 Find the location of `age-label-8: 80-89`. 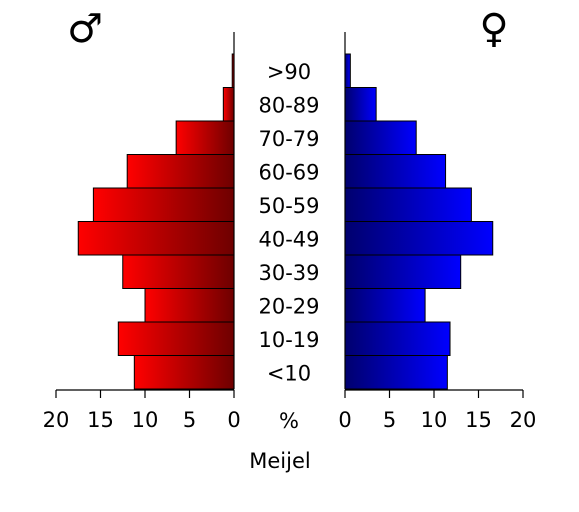

age-label-8: 80-89 is located at coordinates (288, 105).